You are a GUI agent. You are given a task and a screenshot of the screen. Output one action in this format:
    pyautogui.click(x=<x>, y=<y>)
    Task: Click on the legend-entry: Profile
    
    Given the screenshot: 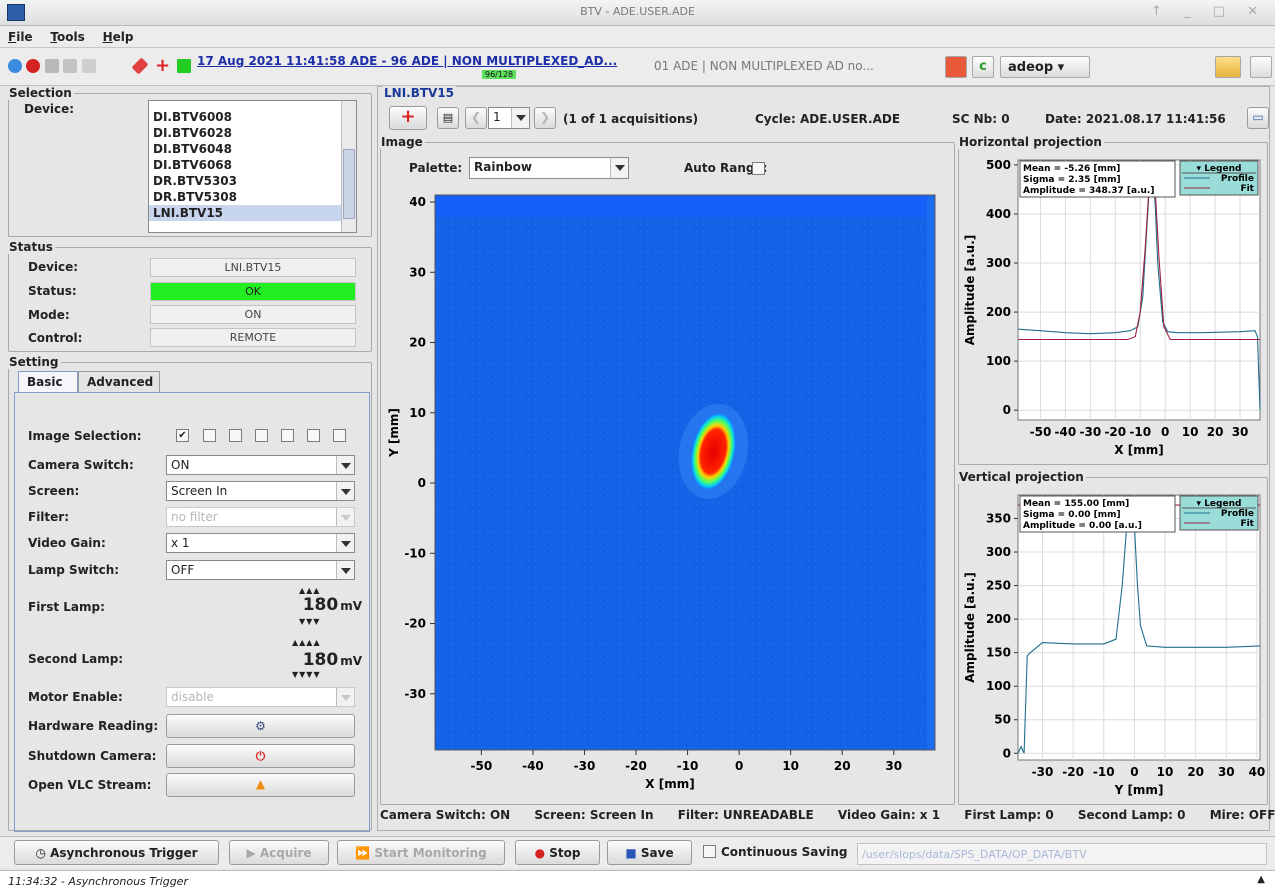 What is the action you would take?
    pyautogui.click(x=1237, y=179)
    